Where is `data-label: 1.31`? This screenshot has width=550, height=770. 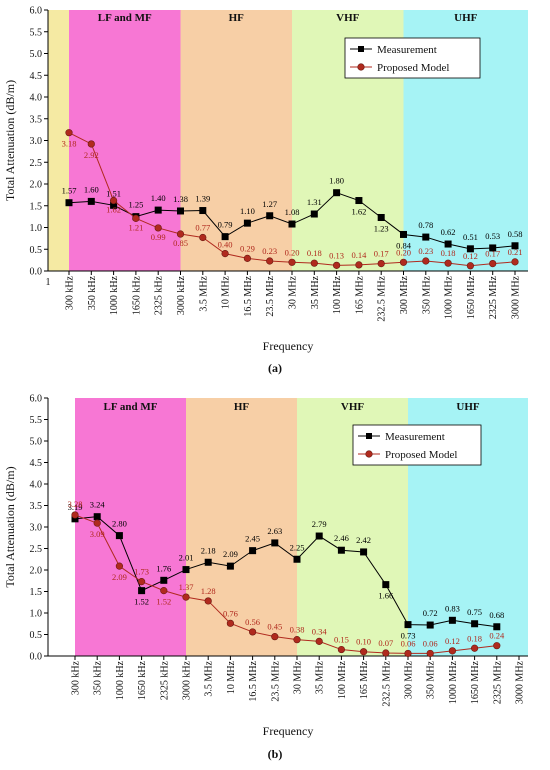
data-label: 1.31 is located at coordinates (314, 202).